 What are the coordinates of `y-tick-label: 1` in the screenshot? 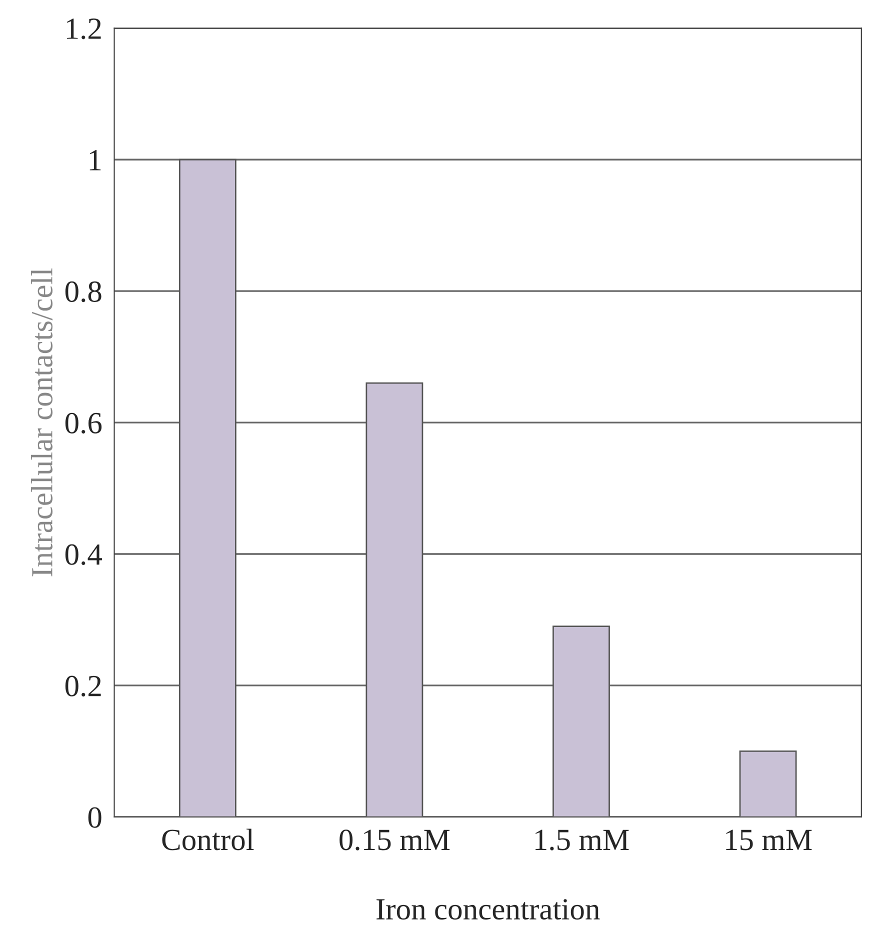 It's located at (95, 160).